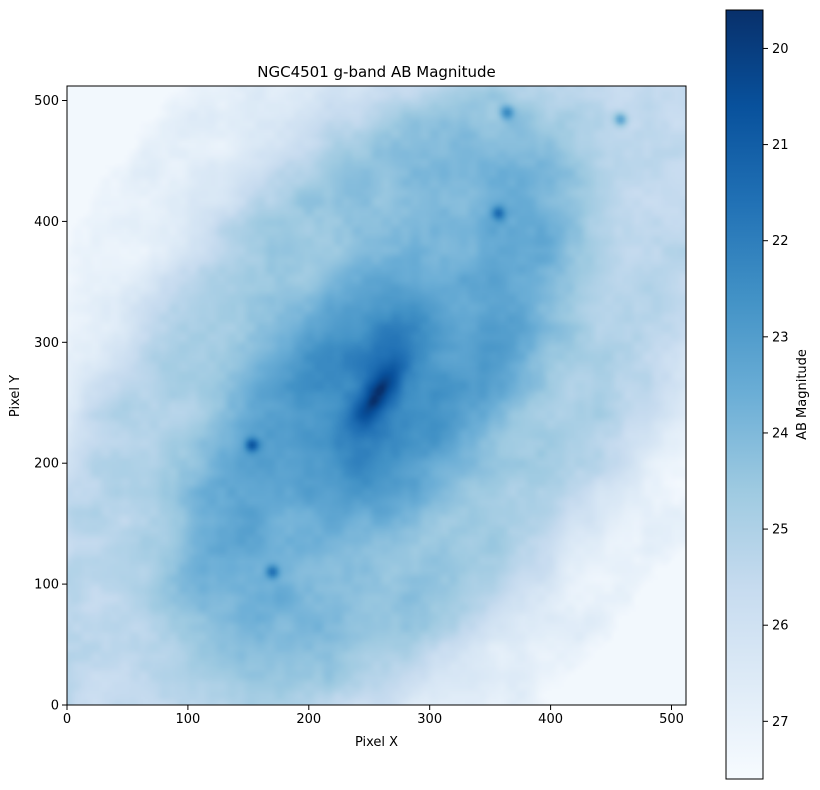  Describe the element at coordinates (376, 72) in the screenshot. I see `chart-title: NGC4501 g-band AB Magnitude` at that location.